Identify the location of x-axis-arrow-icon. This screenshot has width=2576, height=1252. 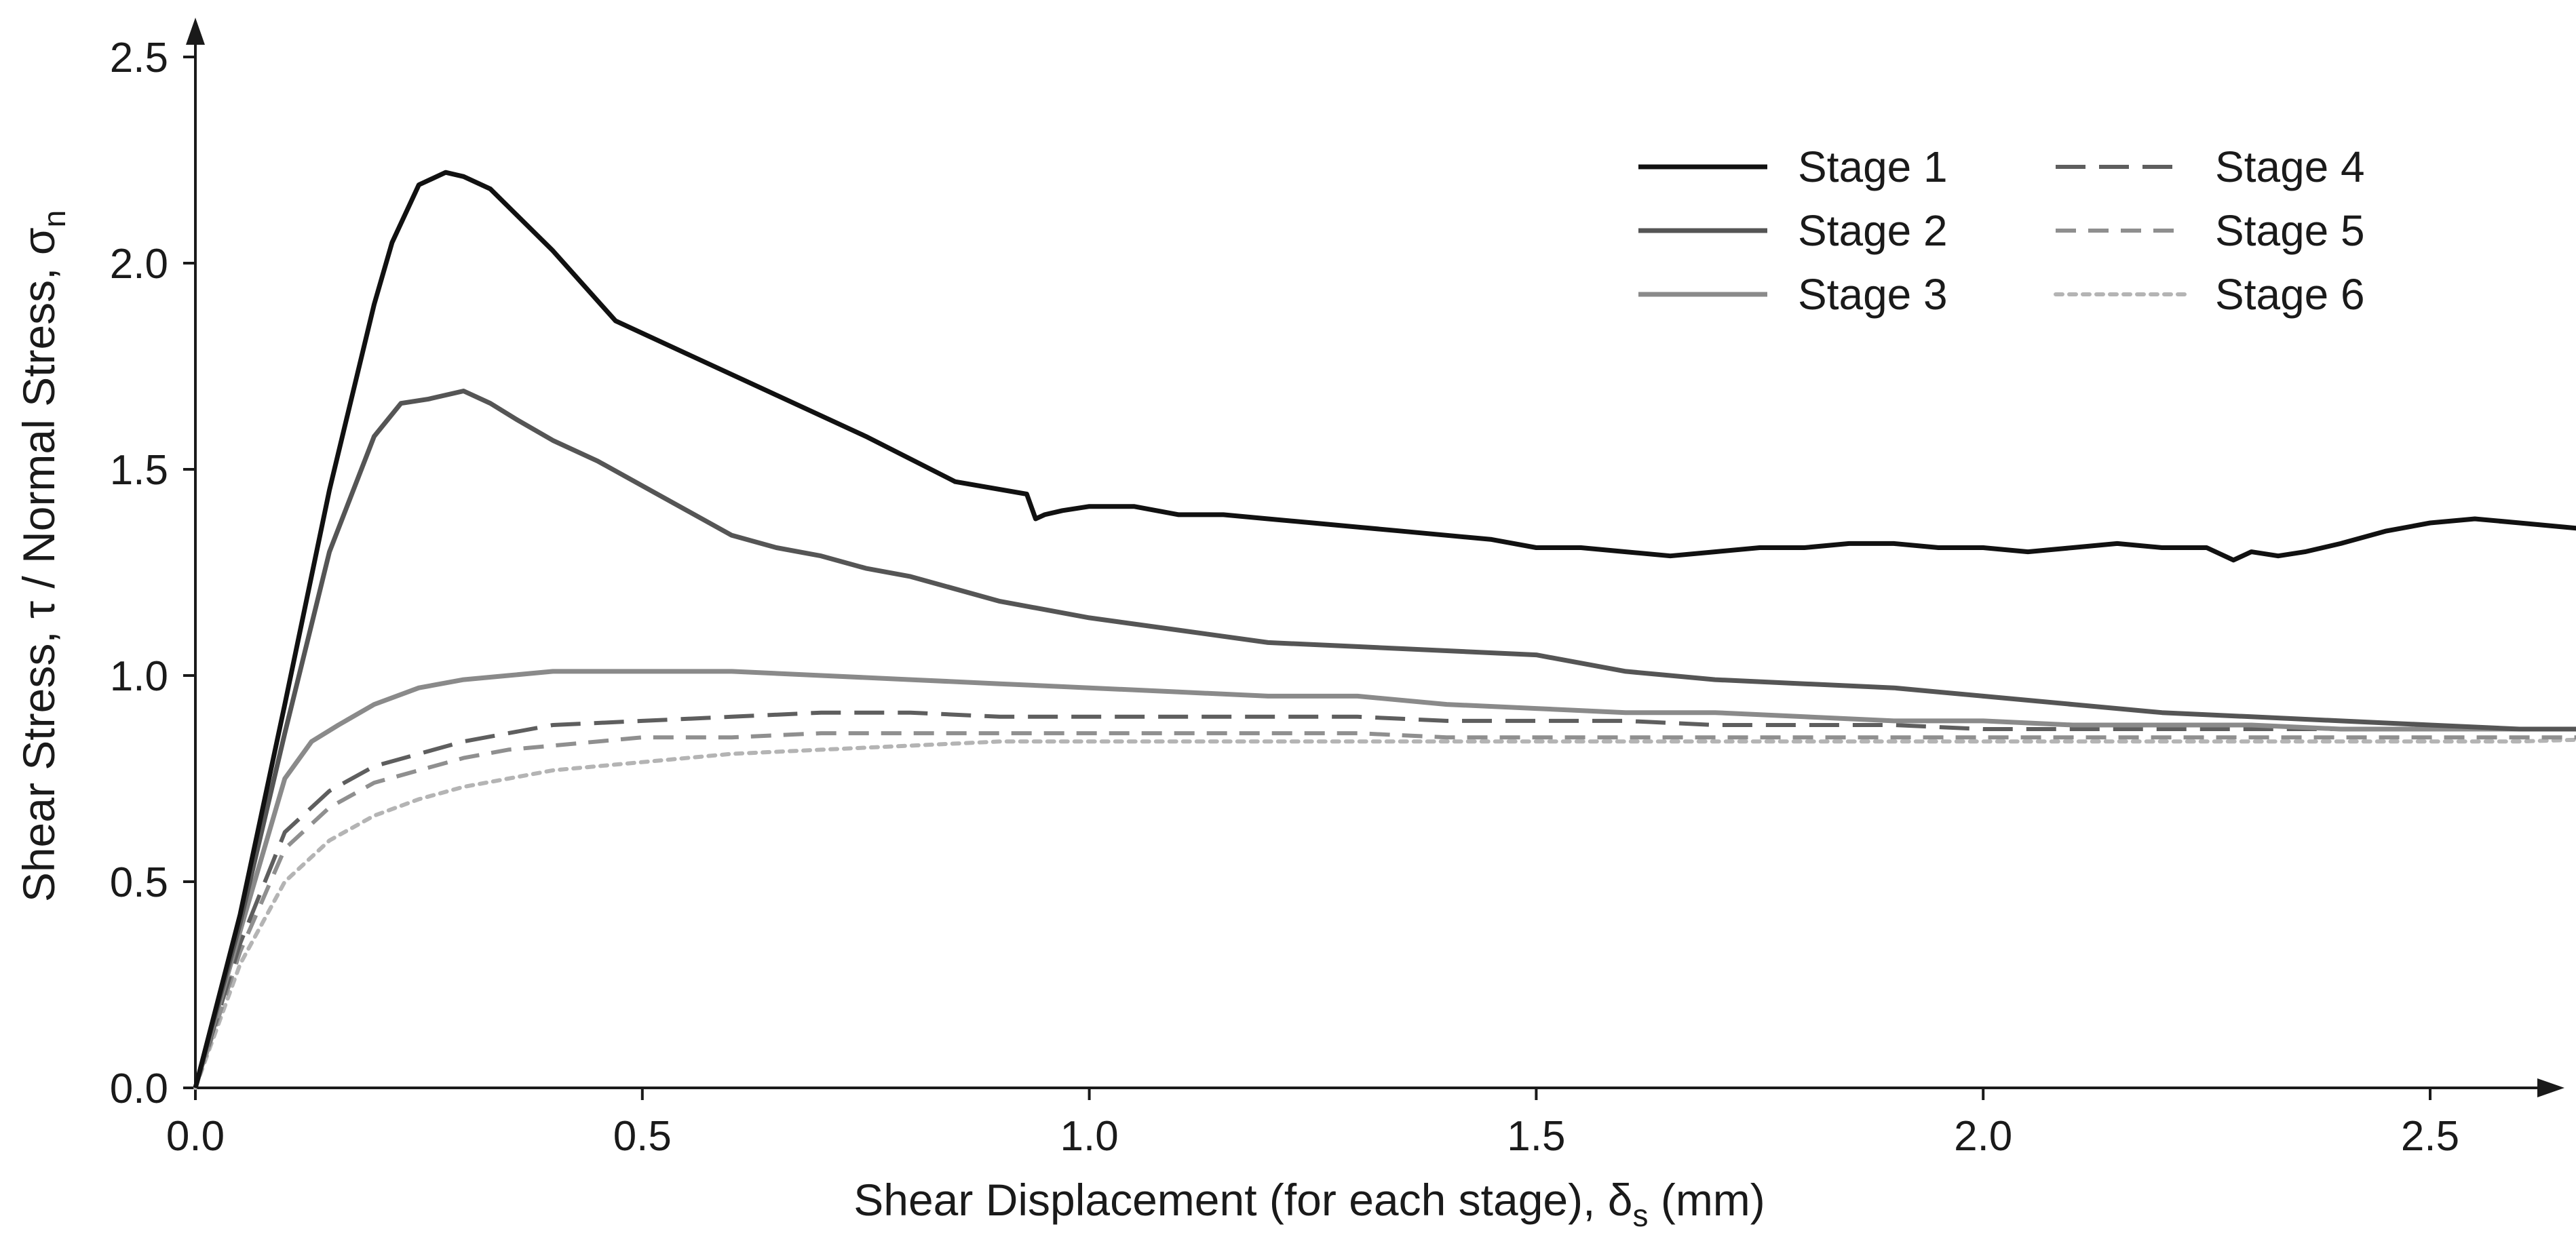
(2550, 1087).